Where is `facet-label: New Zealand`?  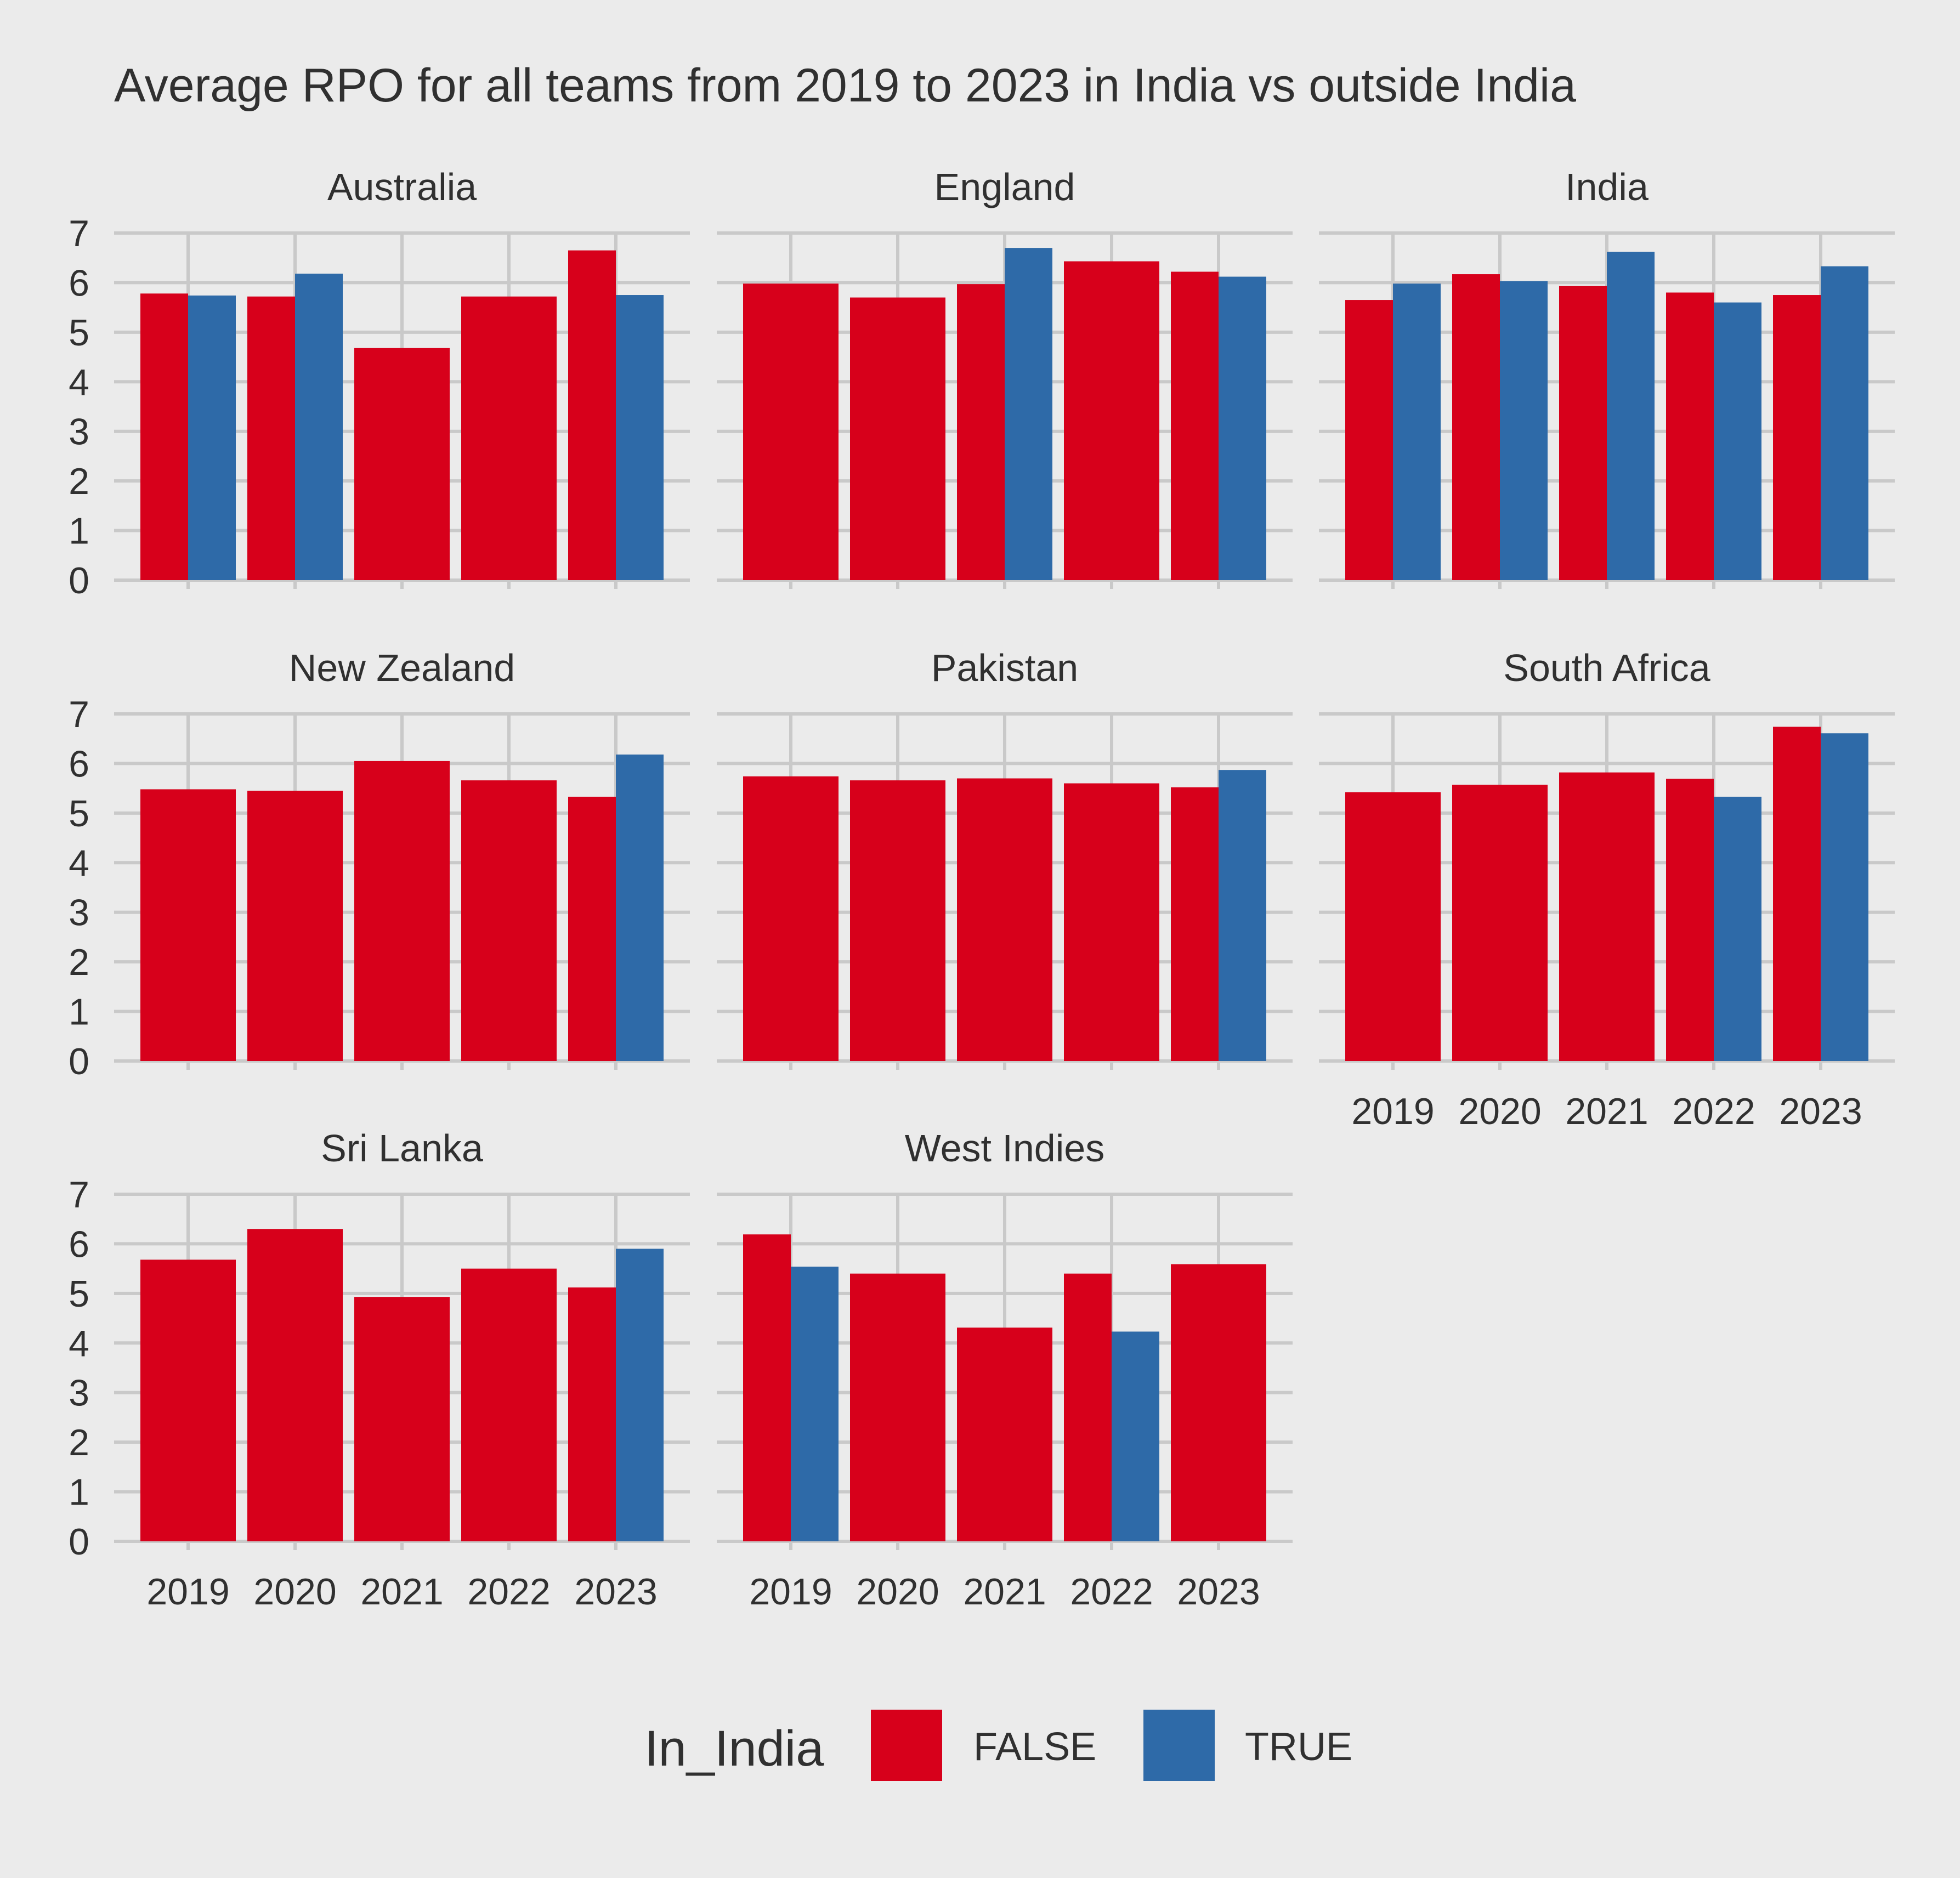
facet-label: New Zealand is located at coordinates (402, 667).